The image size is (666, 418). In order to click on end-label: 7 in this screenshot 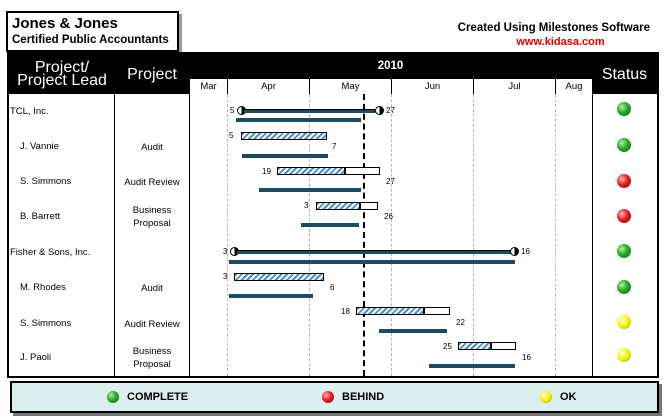, I will do `click(334, 146)`.